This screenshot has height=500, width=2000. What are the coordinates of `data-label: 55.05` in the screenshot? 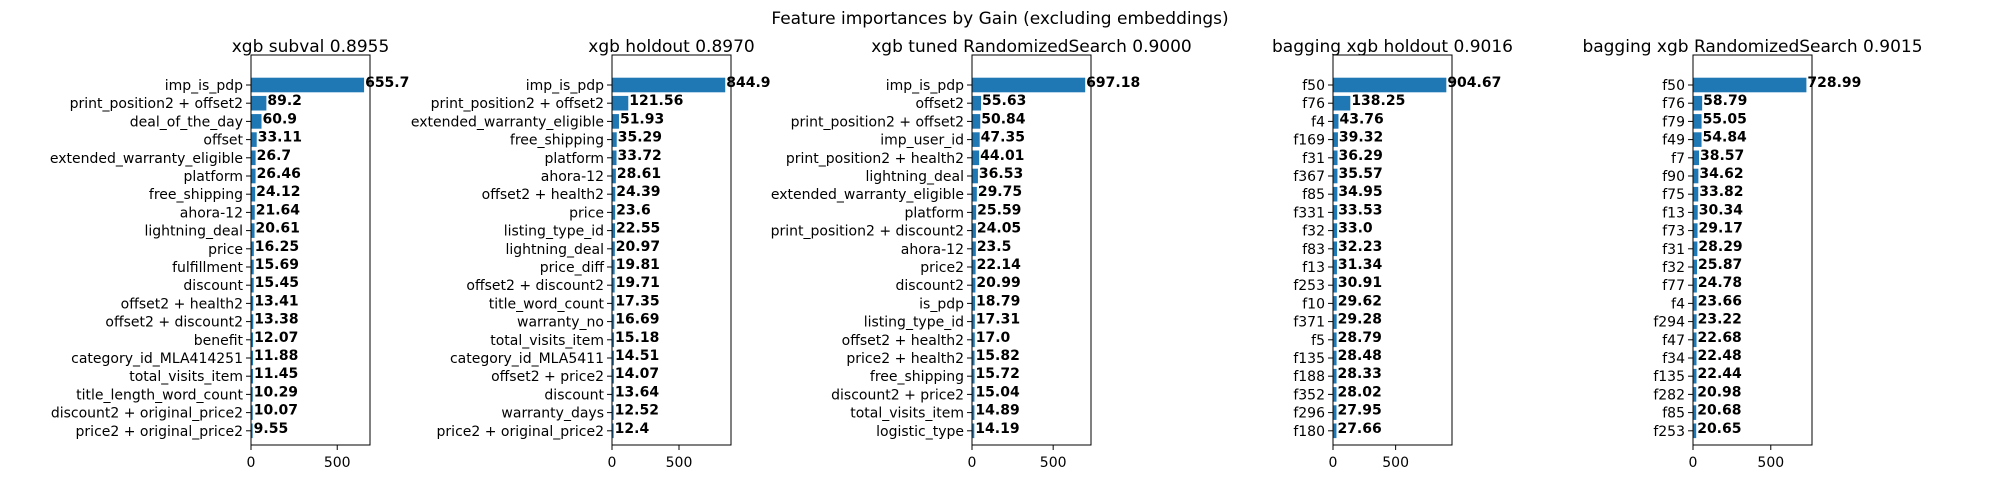 It's located at (1725, 119).